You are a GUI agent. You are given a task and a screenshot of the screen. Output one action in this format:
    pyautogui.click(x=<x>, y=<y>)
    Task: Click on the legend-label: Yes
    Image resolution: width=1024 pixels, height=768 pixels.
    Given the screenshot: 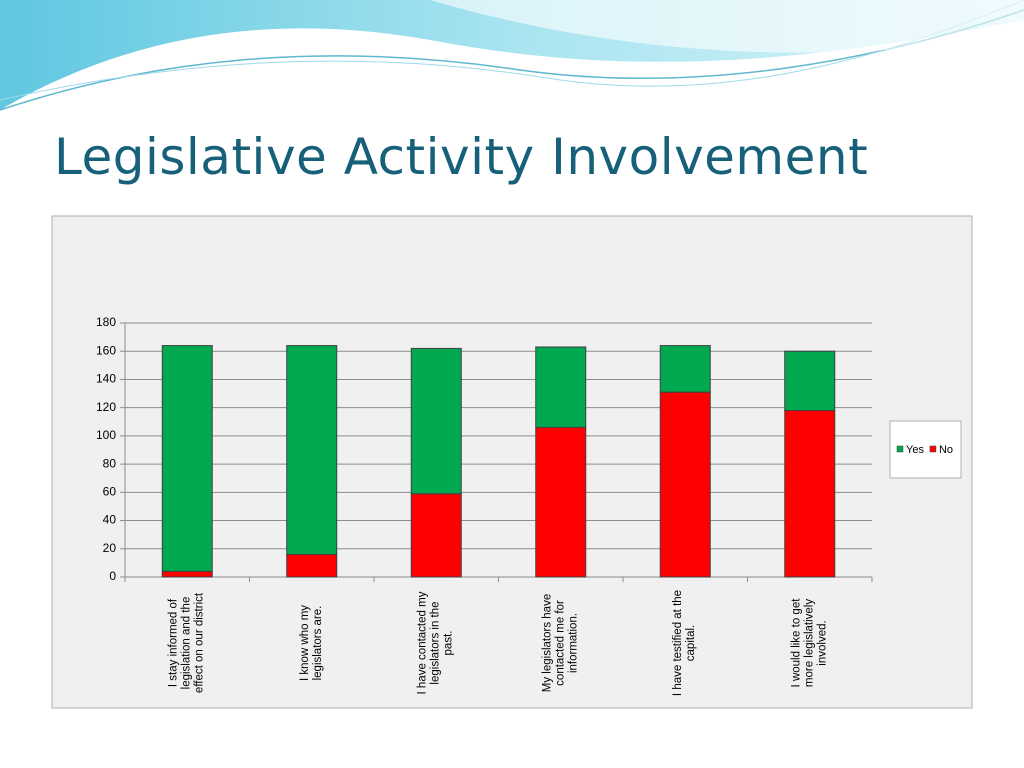 What is the action you would take?
    pyautogui.click(x=915, y=450)
    